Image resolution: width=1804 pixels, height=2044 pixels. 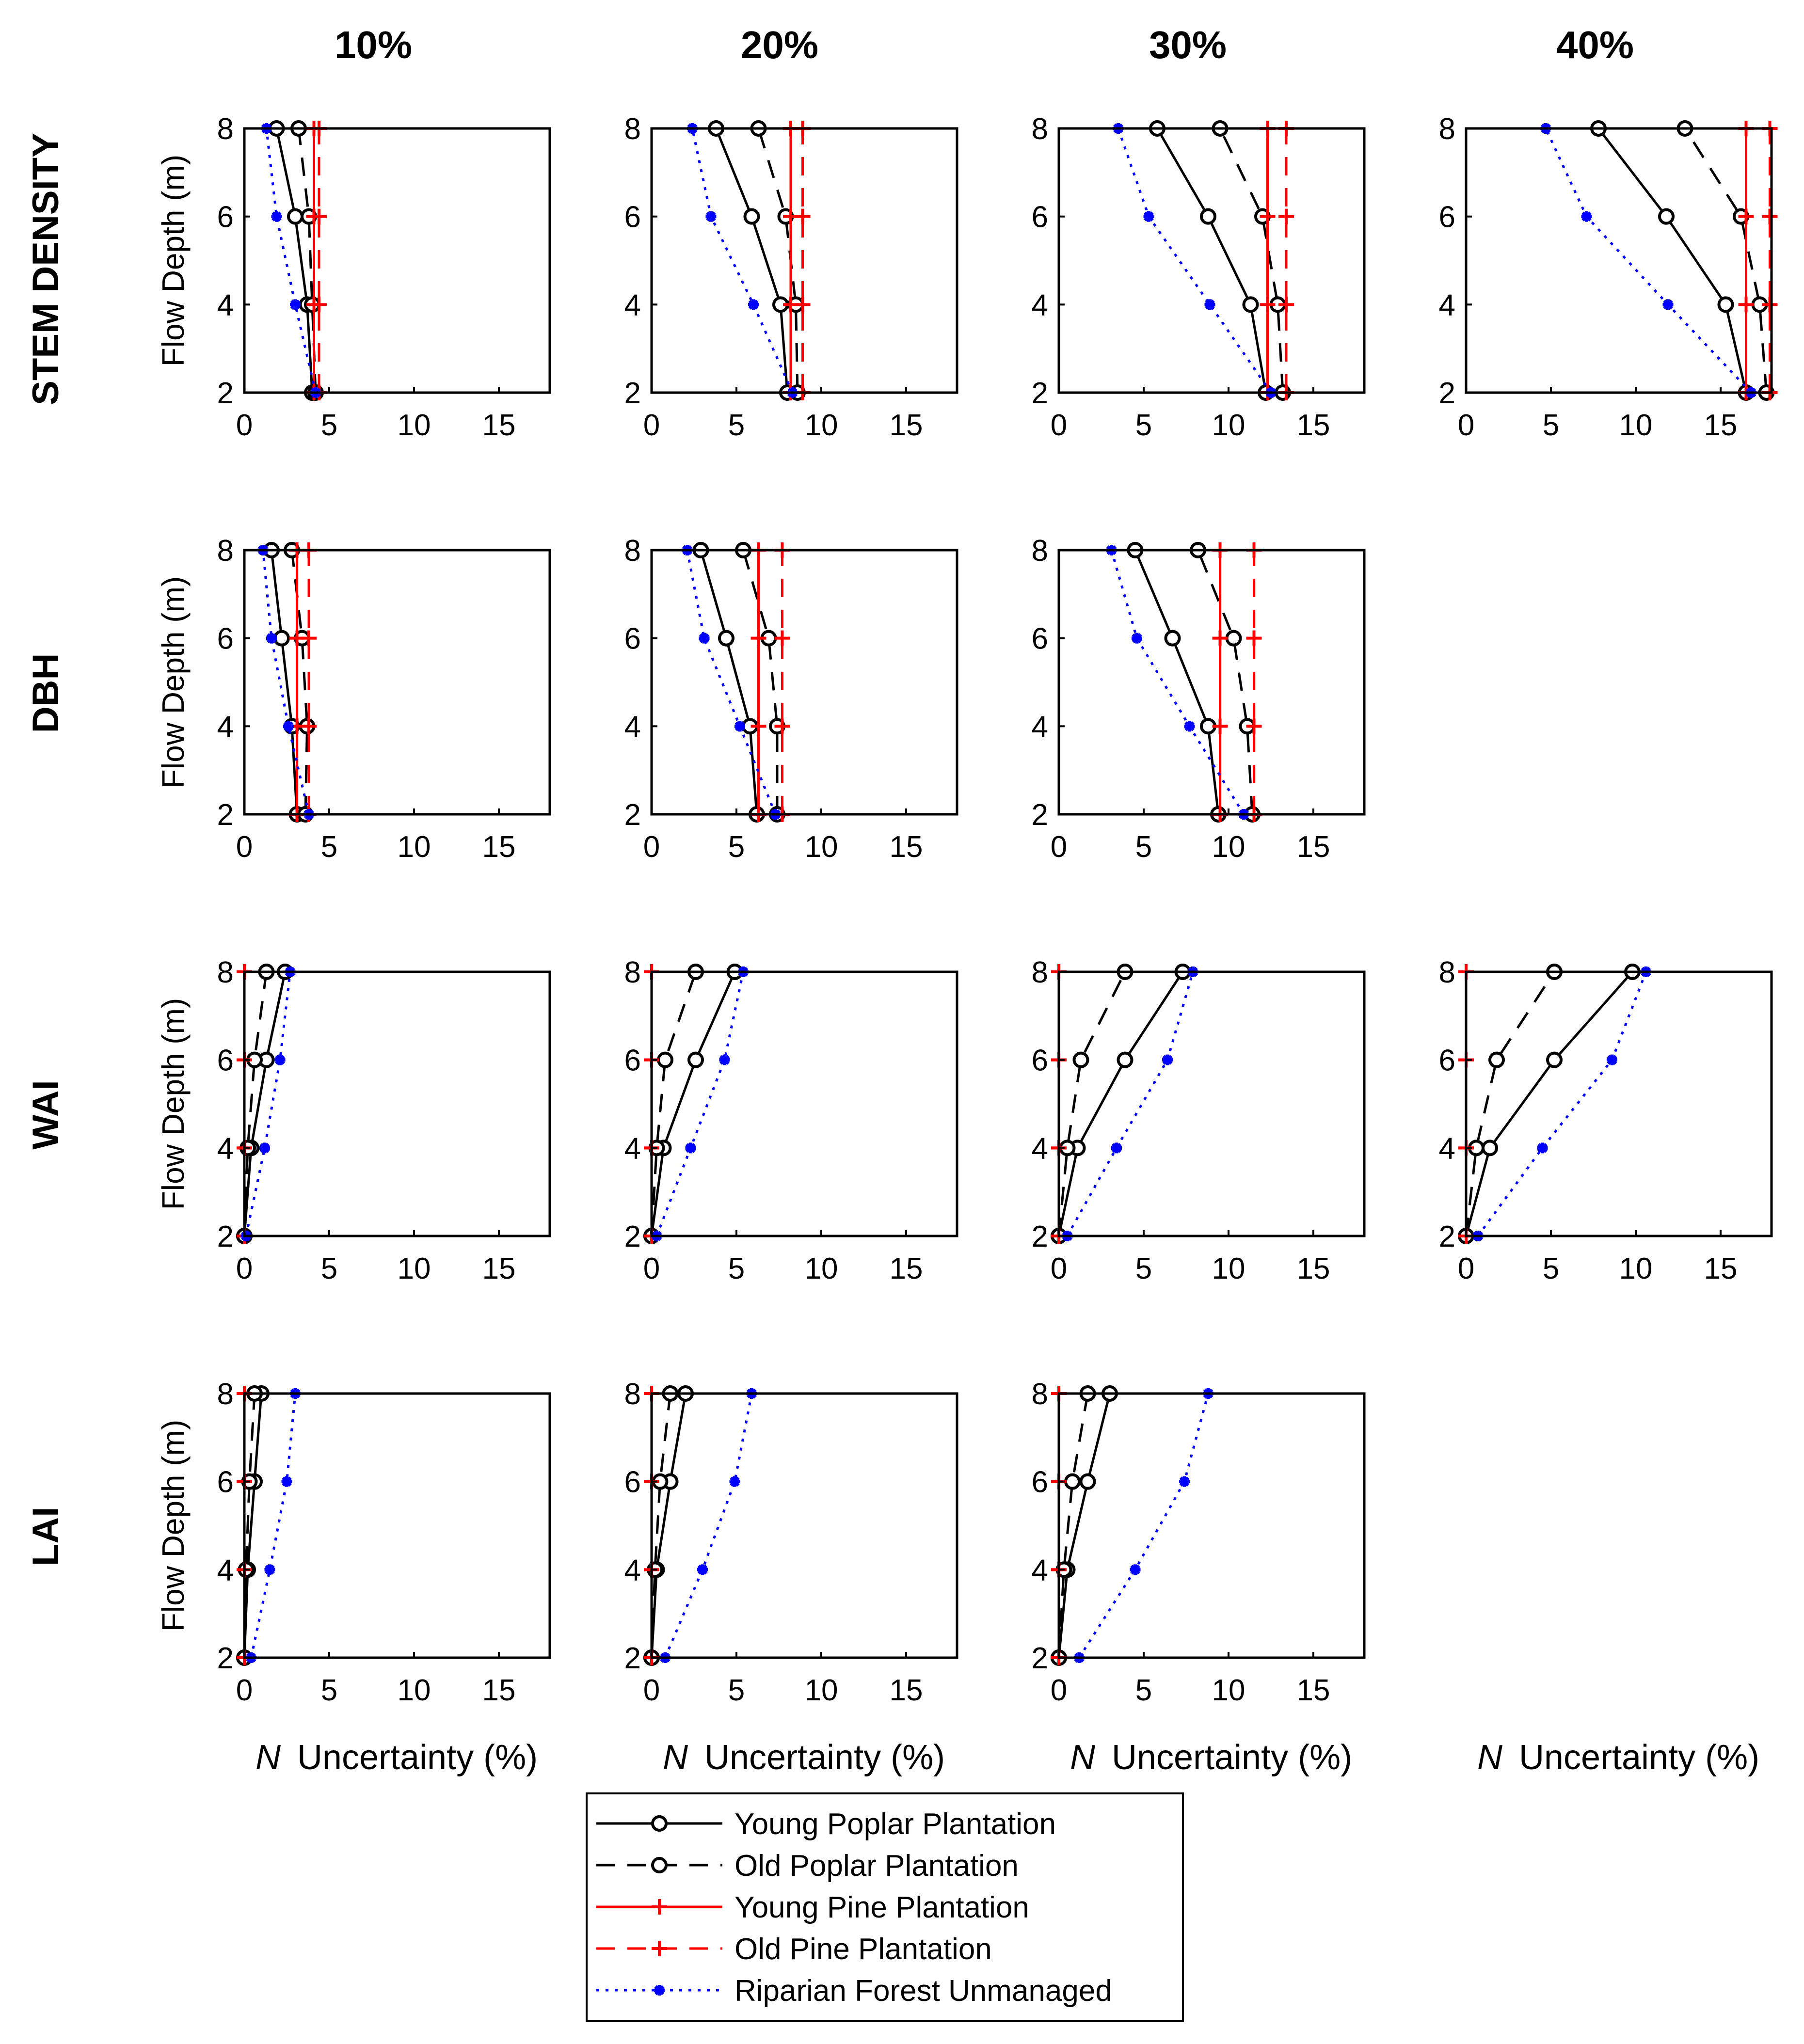 I want to click on legend-item: Old Poplar Plantation, so click(x=807, y=1866).